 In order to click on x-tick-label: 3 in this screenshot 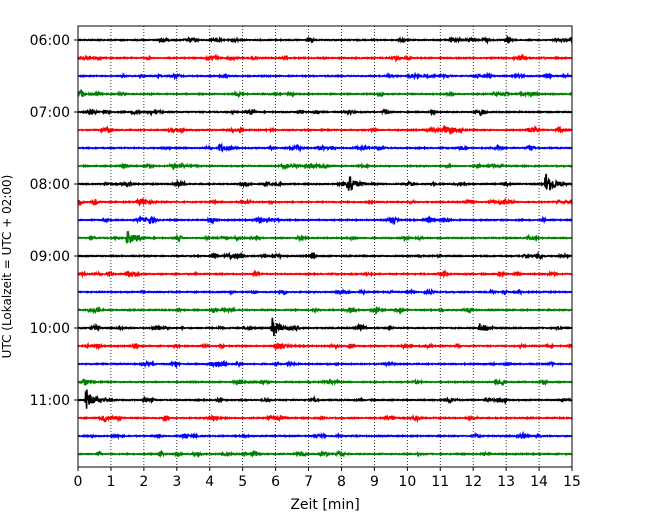, I will do `click(176, 482)`.